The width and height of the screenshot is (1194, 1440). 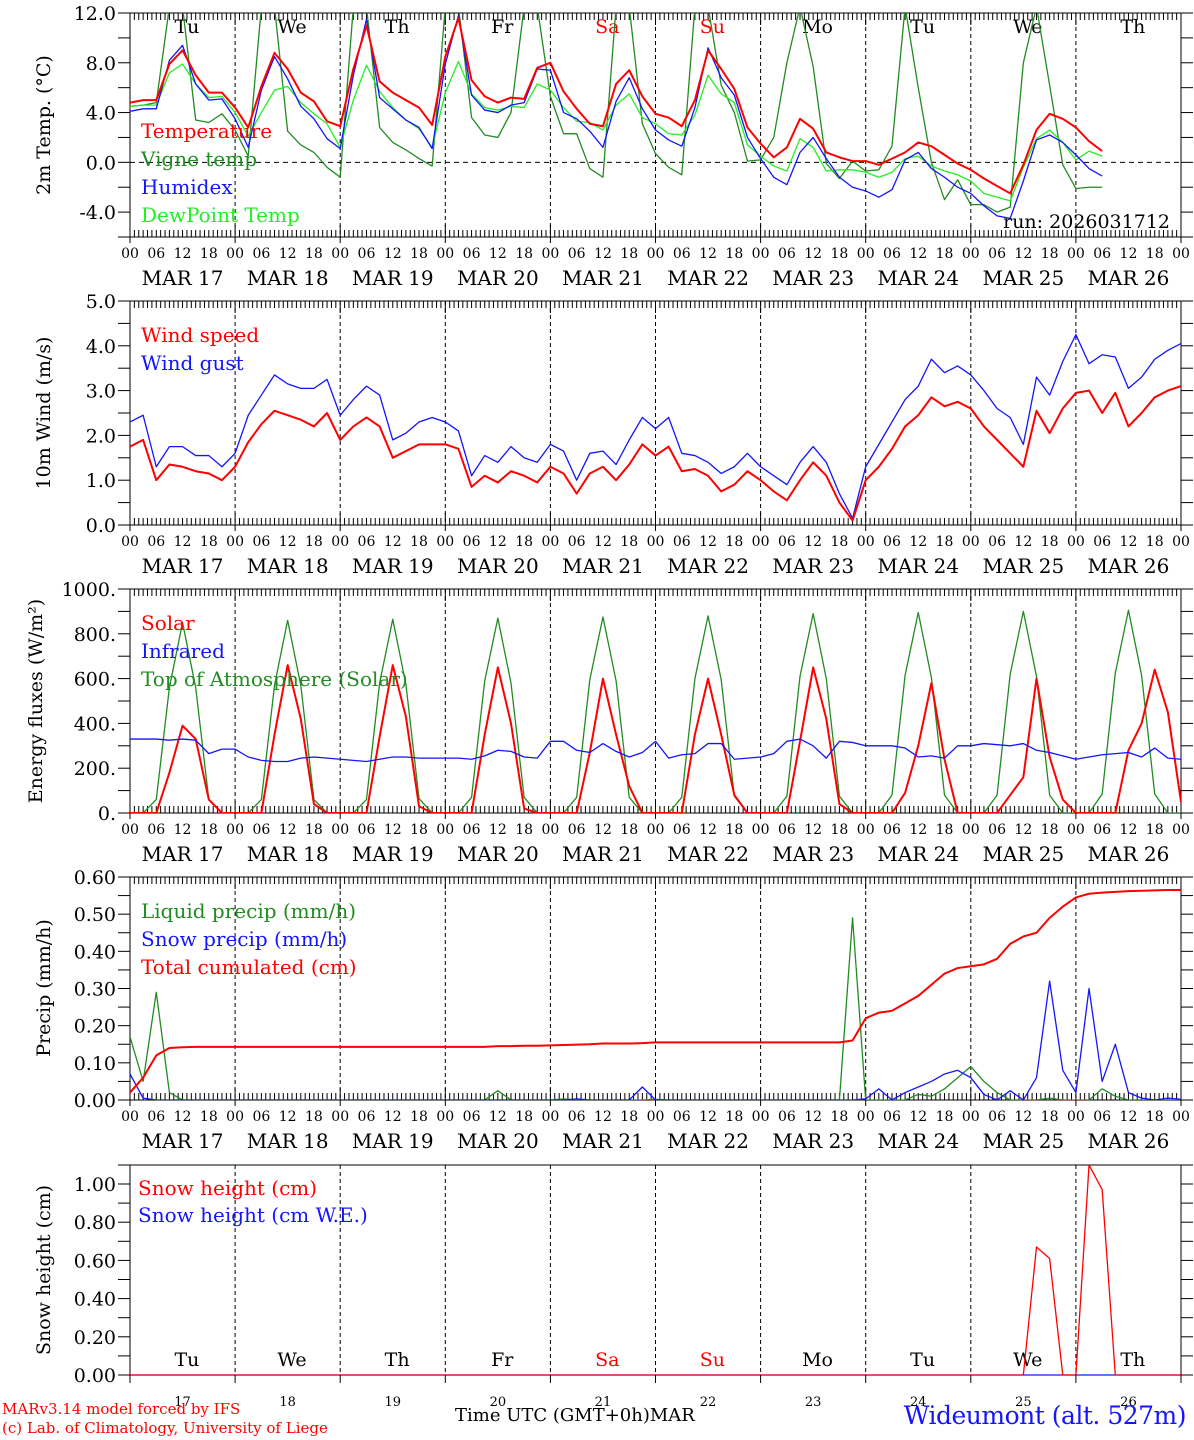 What do you see at coordinates (101, 302) in the screenshot?
I see `y-tick-label: 5.0` at bounding box center [101, 302].